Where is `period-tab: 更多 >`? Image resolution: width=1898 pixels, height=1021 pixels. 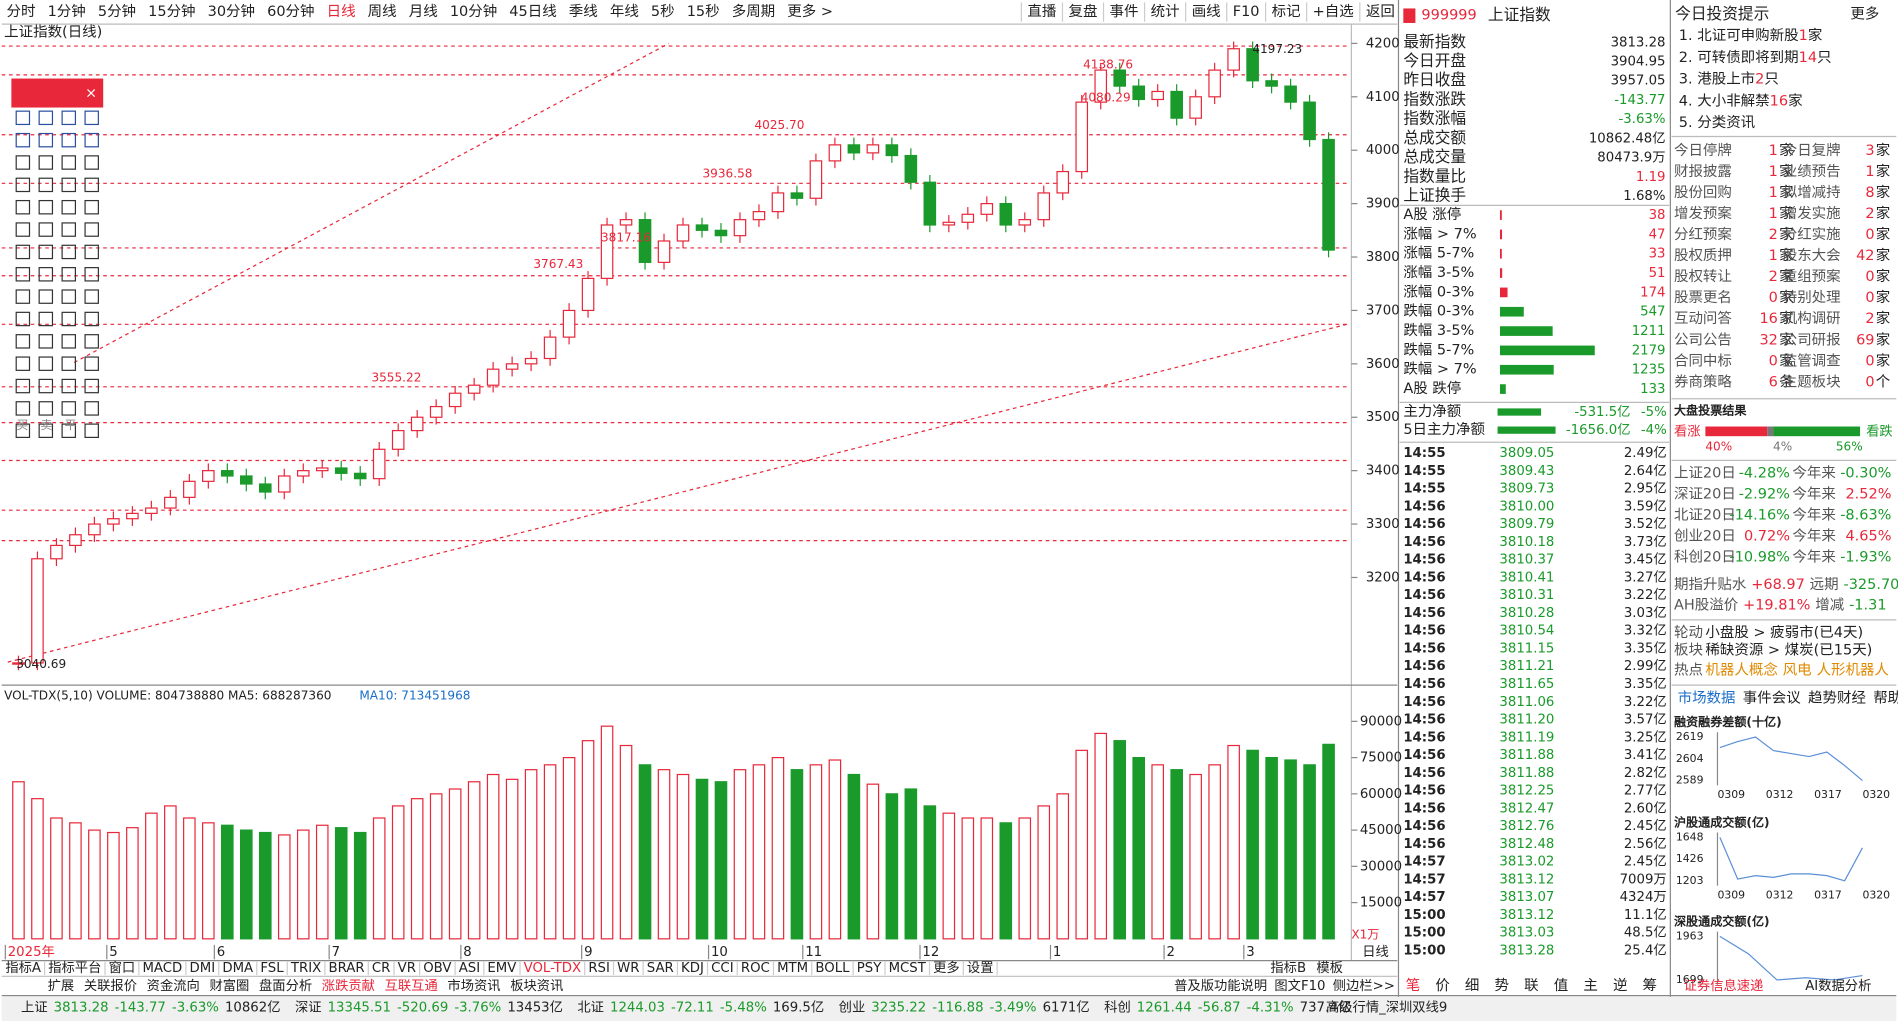
period-tab: 更多 > is located at coordinates (810, 11).